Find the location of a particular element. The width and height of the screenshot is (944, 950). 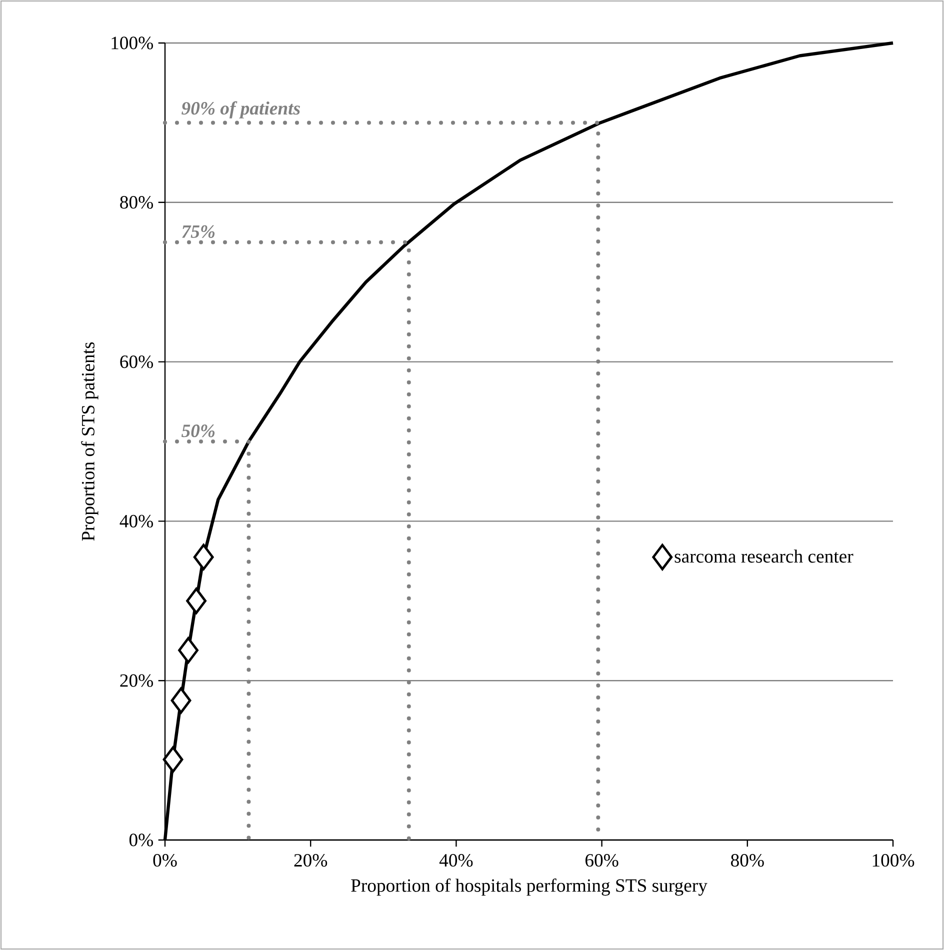

x-tick-label: 60% is located at coordinates (601, 860).